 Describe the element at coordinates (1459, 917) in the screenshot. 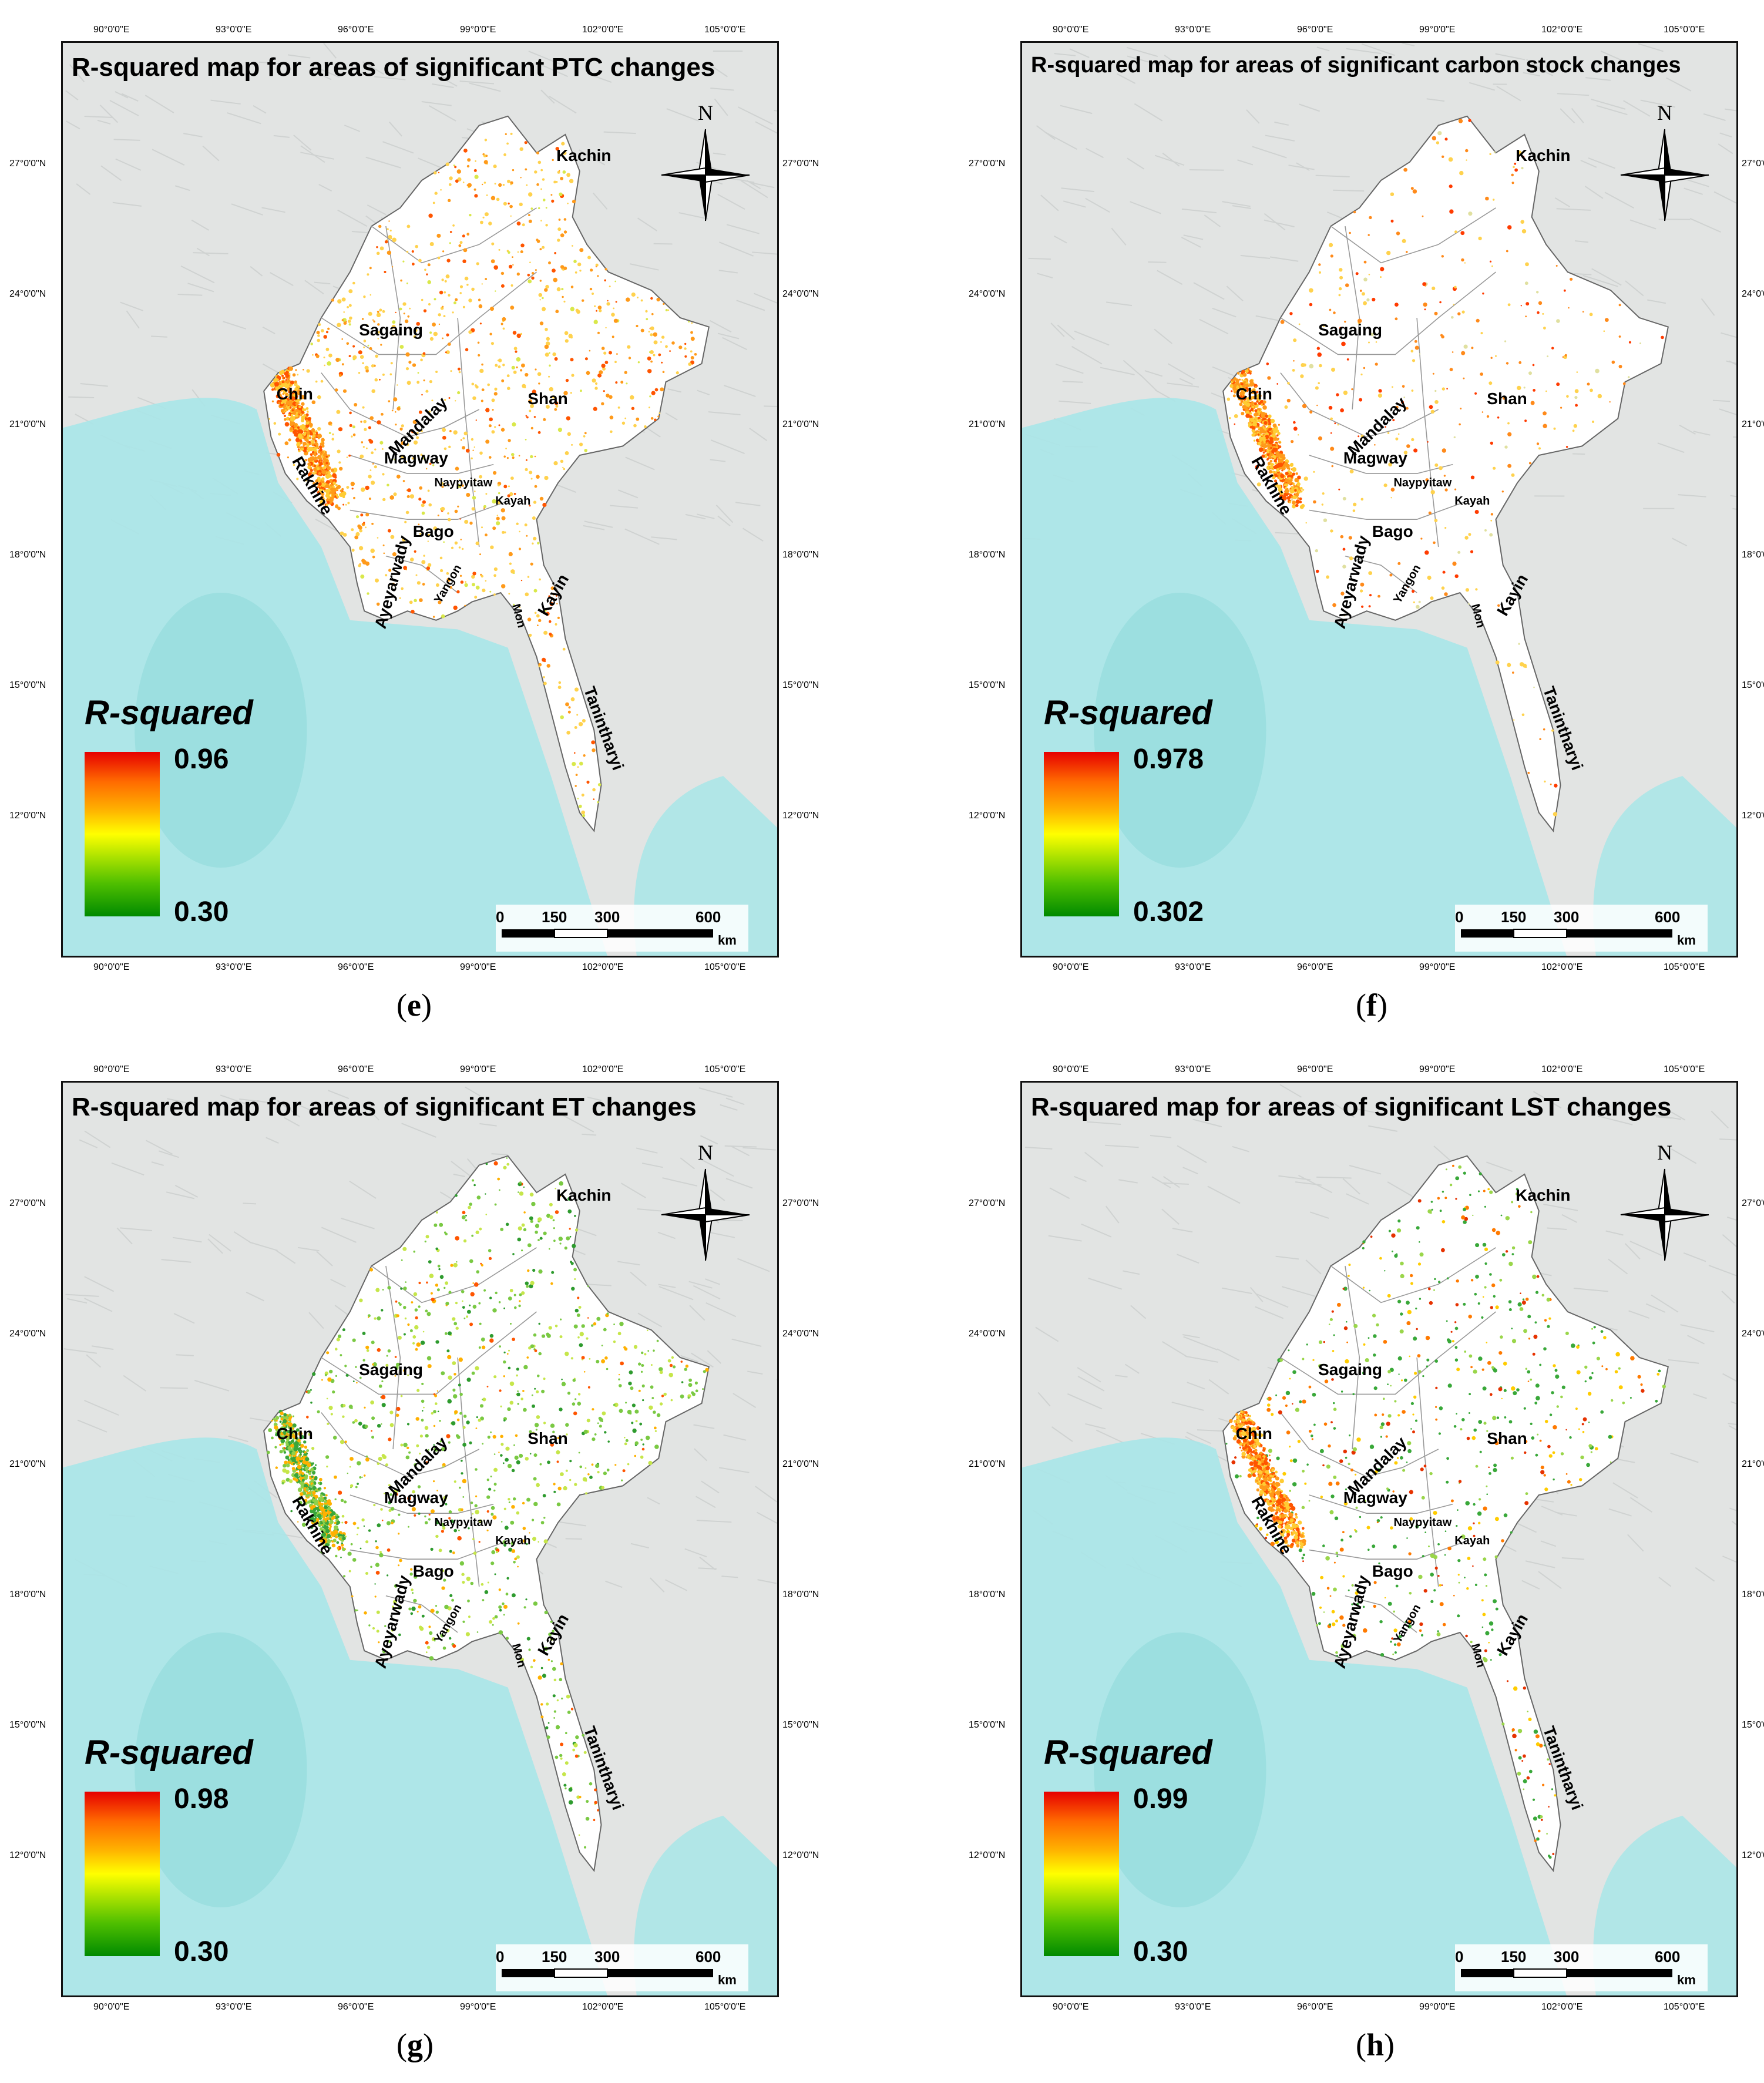

I see `scale-label: 0` at that location.